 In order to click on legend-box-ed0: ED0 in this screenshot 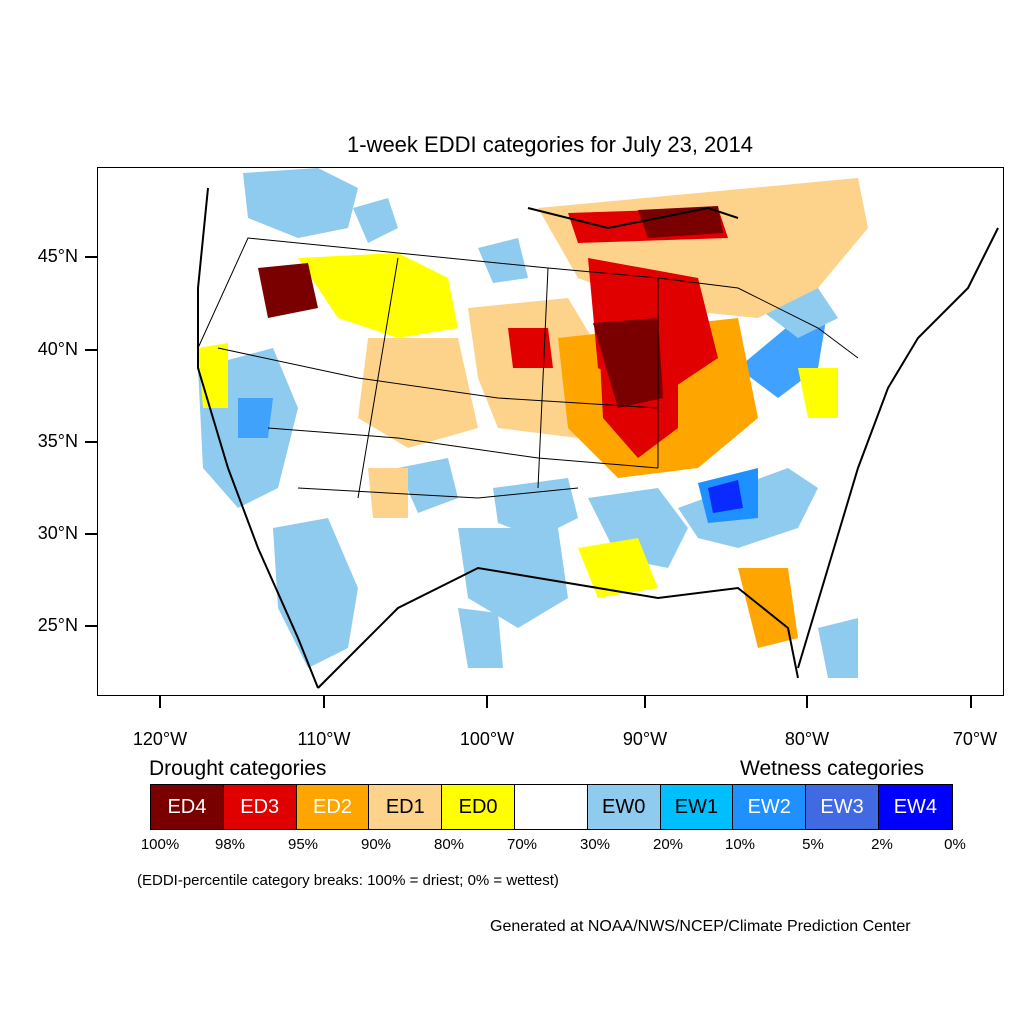, I will do `click(478, 807)`.